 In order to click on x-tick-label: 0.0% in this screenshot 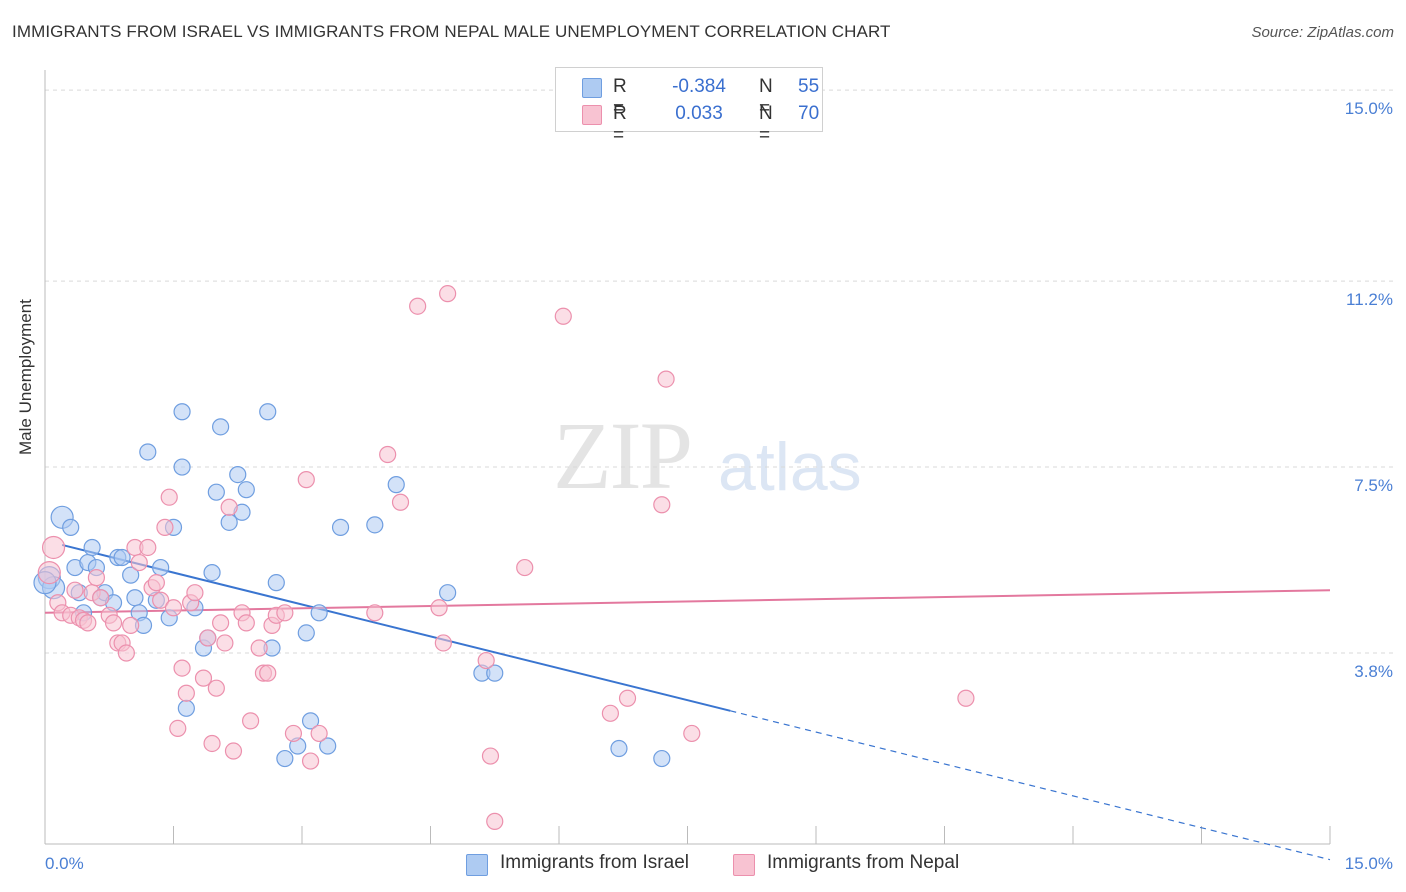, I will do `click(64, 863)`.